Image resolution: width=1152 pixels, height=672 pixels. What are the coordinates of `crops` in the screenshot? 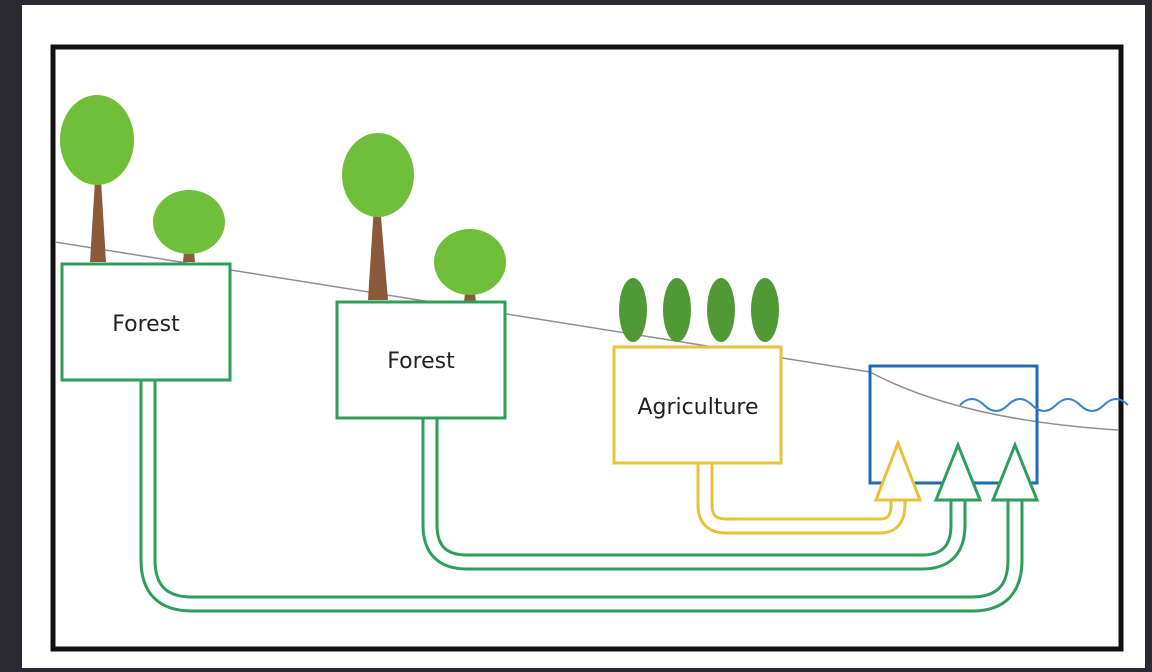 It's located at (699, 310).